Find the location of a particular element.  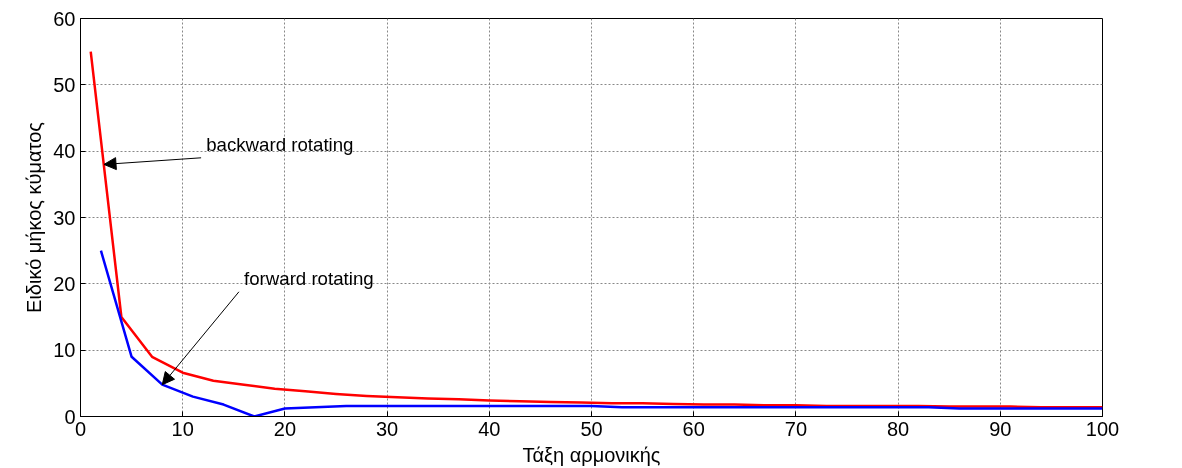

x-axis-title: Τάξη αρμονικής is located at coordinates (591, 454).